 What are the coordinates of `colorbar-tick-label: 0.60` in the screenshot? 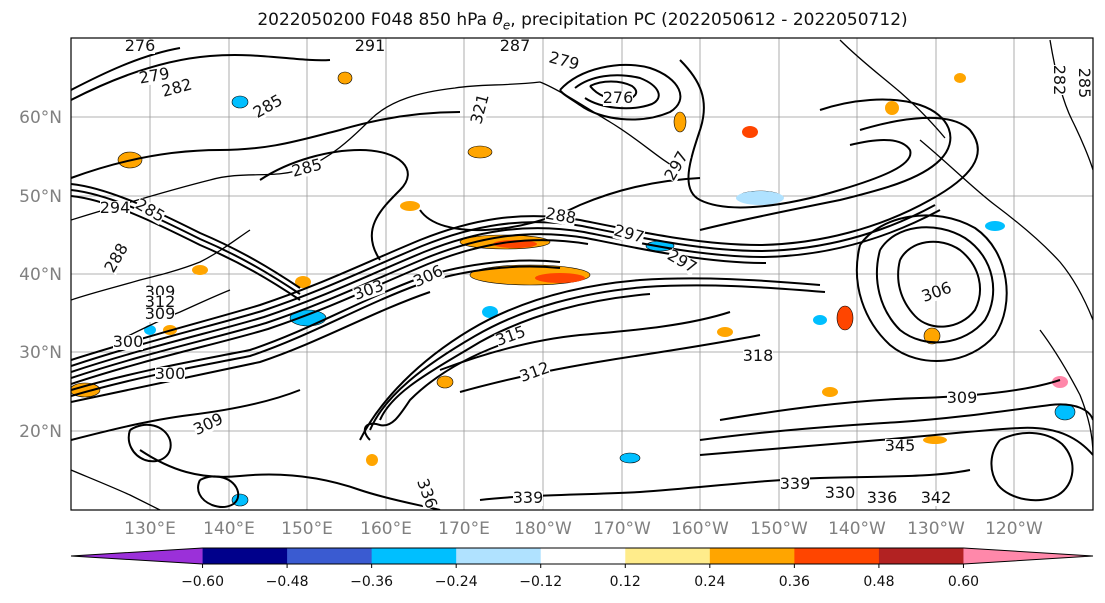 It's located at (963, 582).